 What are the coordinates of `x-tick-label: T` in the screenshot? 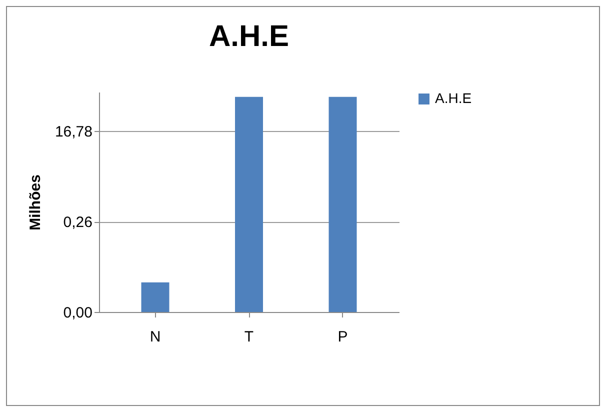 It's located at (249, 337).